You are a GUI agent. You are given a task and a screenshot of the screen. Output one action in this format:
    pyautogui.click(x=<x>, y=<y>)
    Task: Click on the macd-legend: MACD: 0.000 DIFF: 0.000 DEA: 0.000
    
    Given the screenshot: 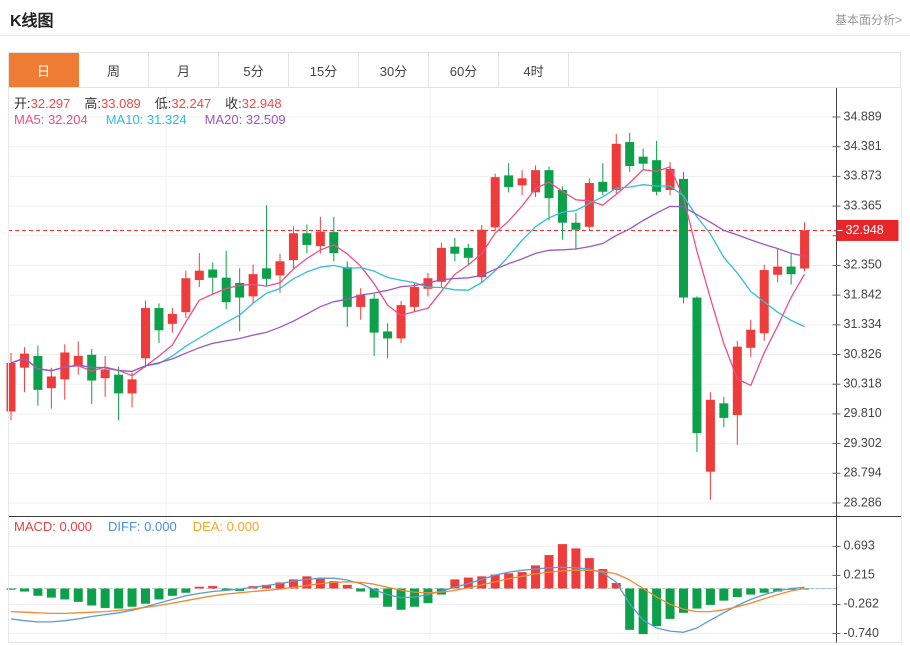 What is the action you would take?
    pyautogui.click(x=144, y=526)
    